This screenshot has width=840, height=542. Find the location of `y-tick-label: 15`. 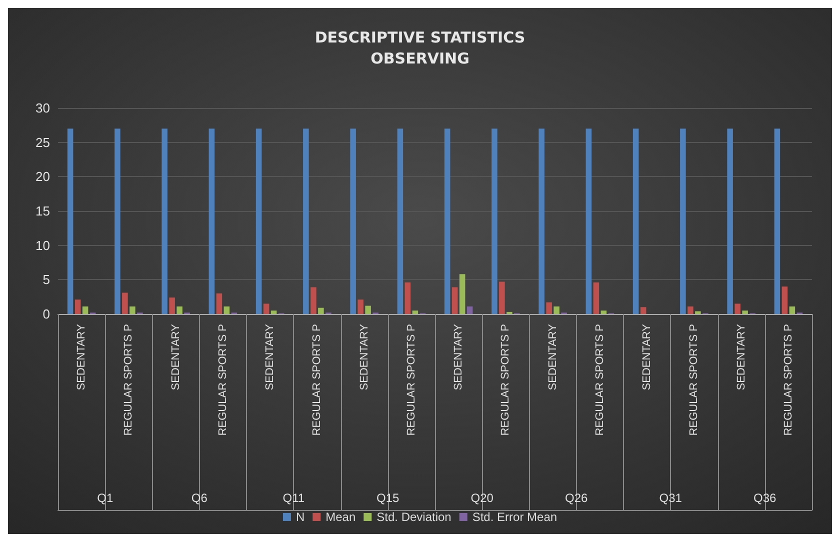

y-tick-label: 15 is located at coordinates (43, 211).